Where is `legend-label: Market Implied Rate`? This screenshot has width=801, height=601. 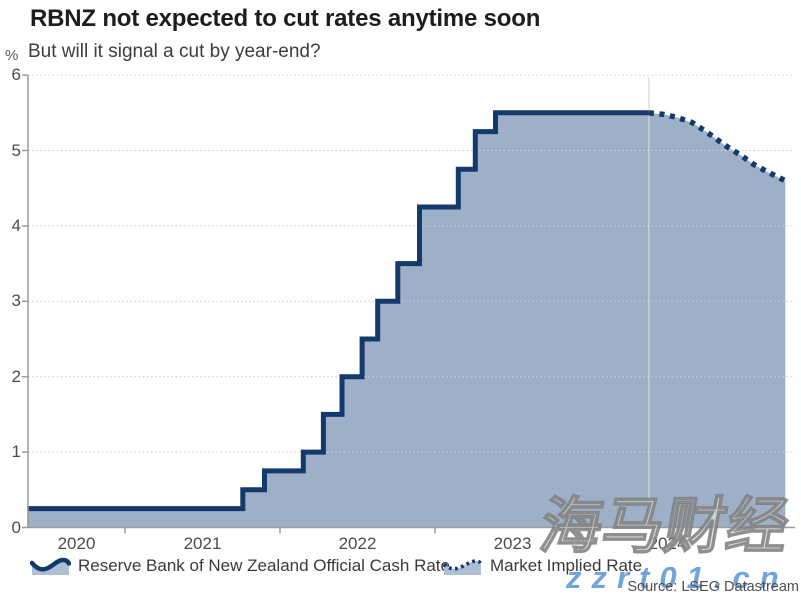 legend-label: Market Implied Rate is located at coordinates (566, 565).